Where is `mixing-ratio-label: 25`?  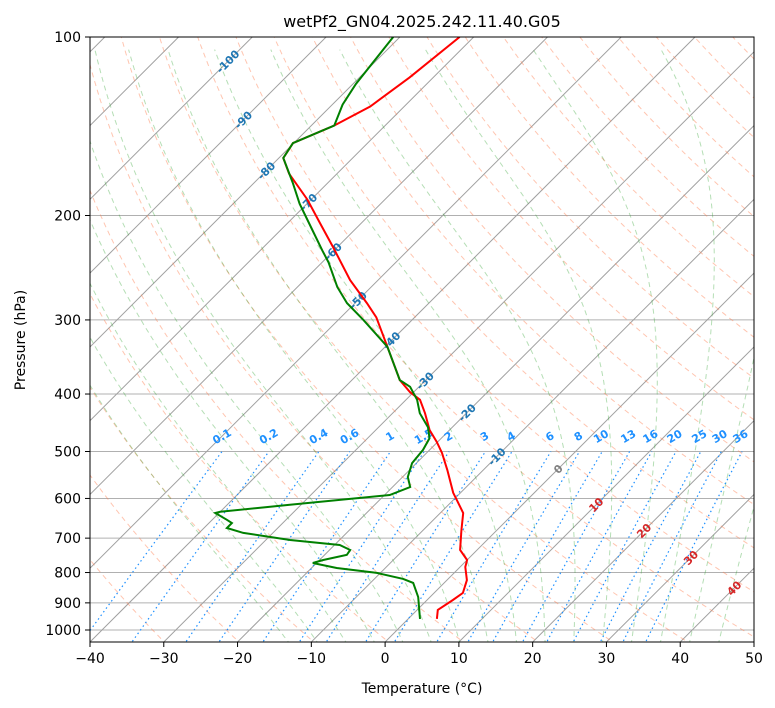
mixing-ratio-label: 25 is located at coordinates (699, 436).